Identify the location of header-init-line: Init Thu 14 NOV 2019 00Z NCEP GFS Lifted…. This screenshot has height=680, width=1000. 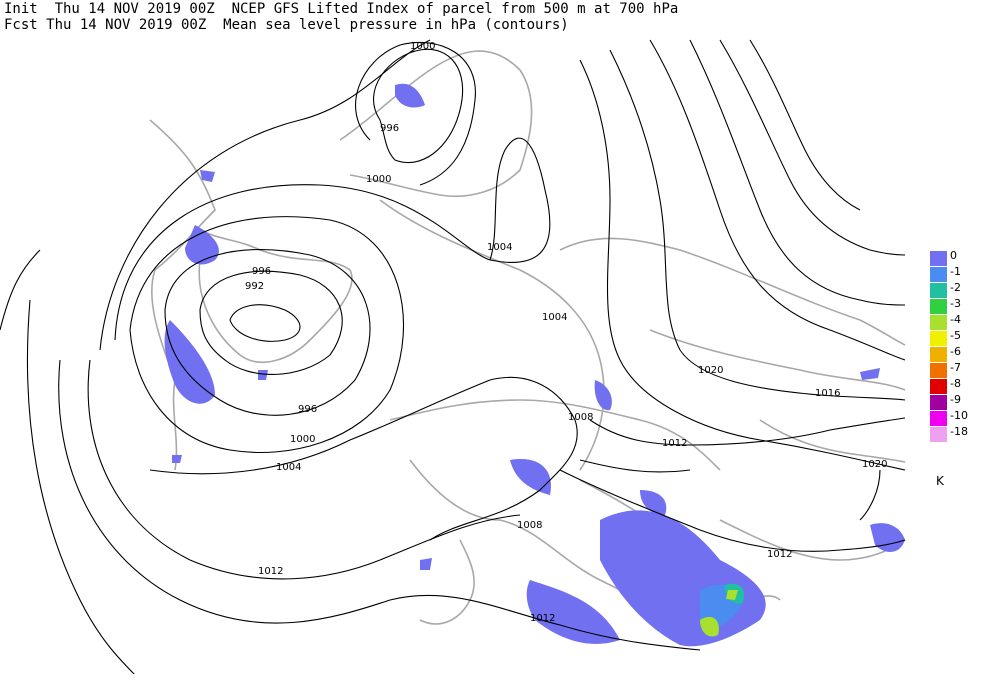
(341, 9).